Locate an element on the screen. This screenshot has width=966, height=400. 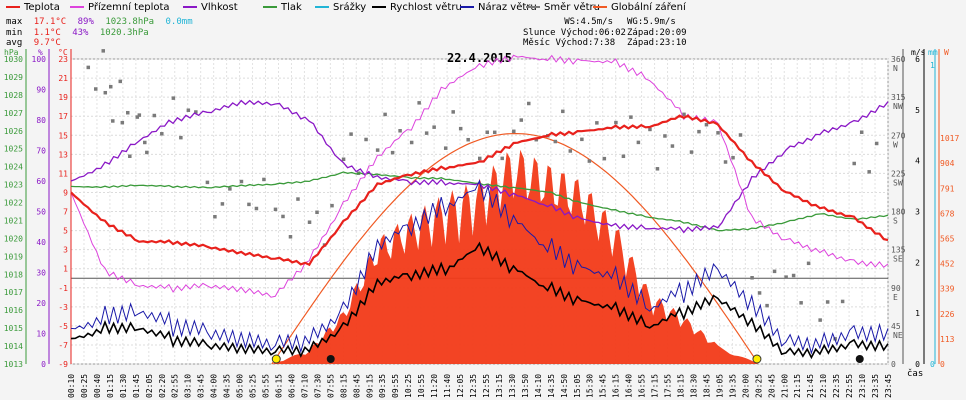
stats-max-label: max is located at coordinates (14, 22).